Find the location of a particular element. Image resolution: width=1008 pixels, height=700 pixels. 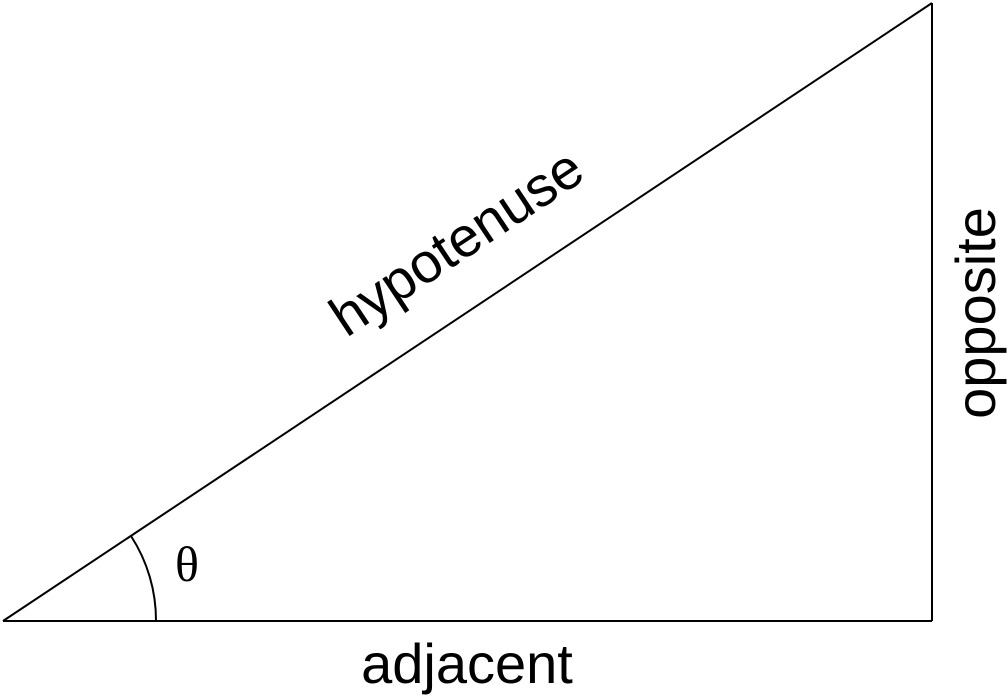

angle-arc is located at coordinates (144, 578).